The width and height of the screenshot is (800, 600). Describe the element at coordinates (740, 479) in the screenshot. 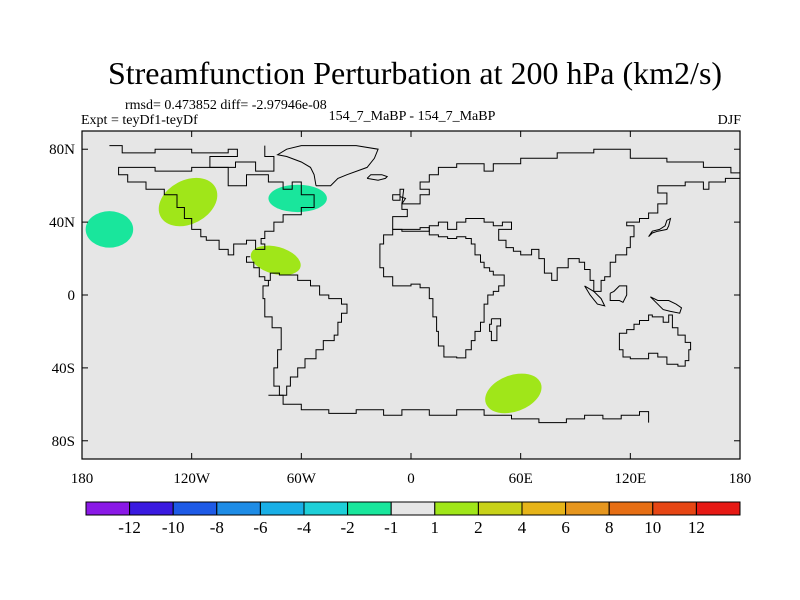

I see `x-tick-label-6: 180` at that location.